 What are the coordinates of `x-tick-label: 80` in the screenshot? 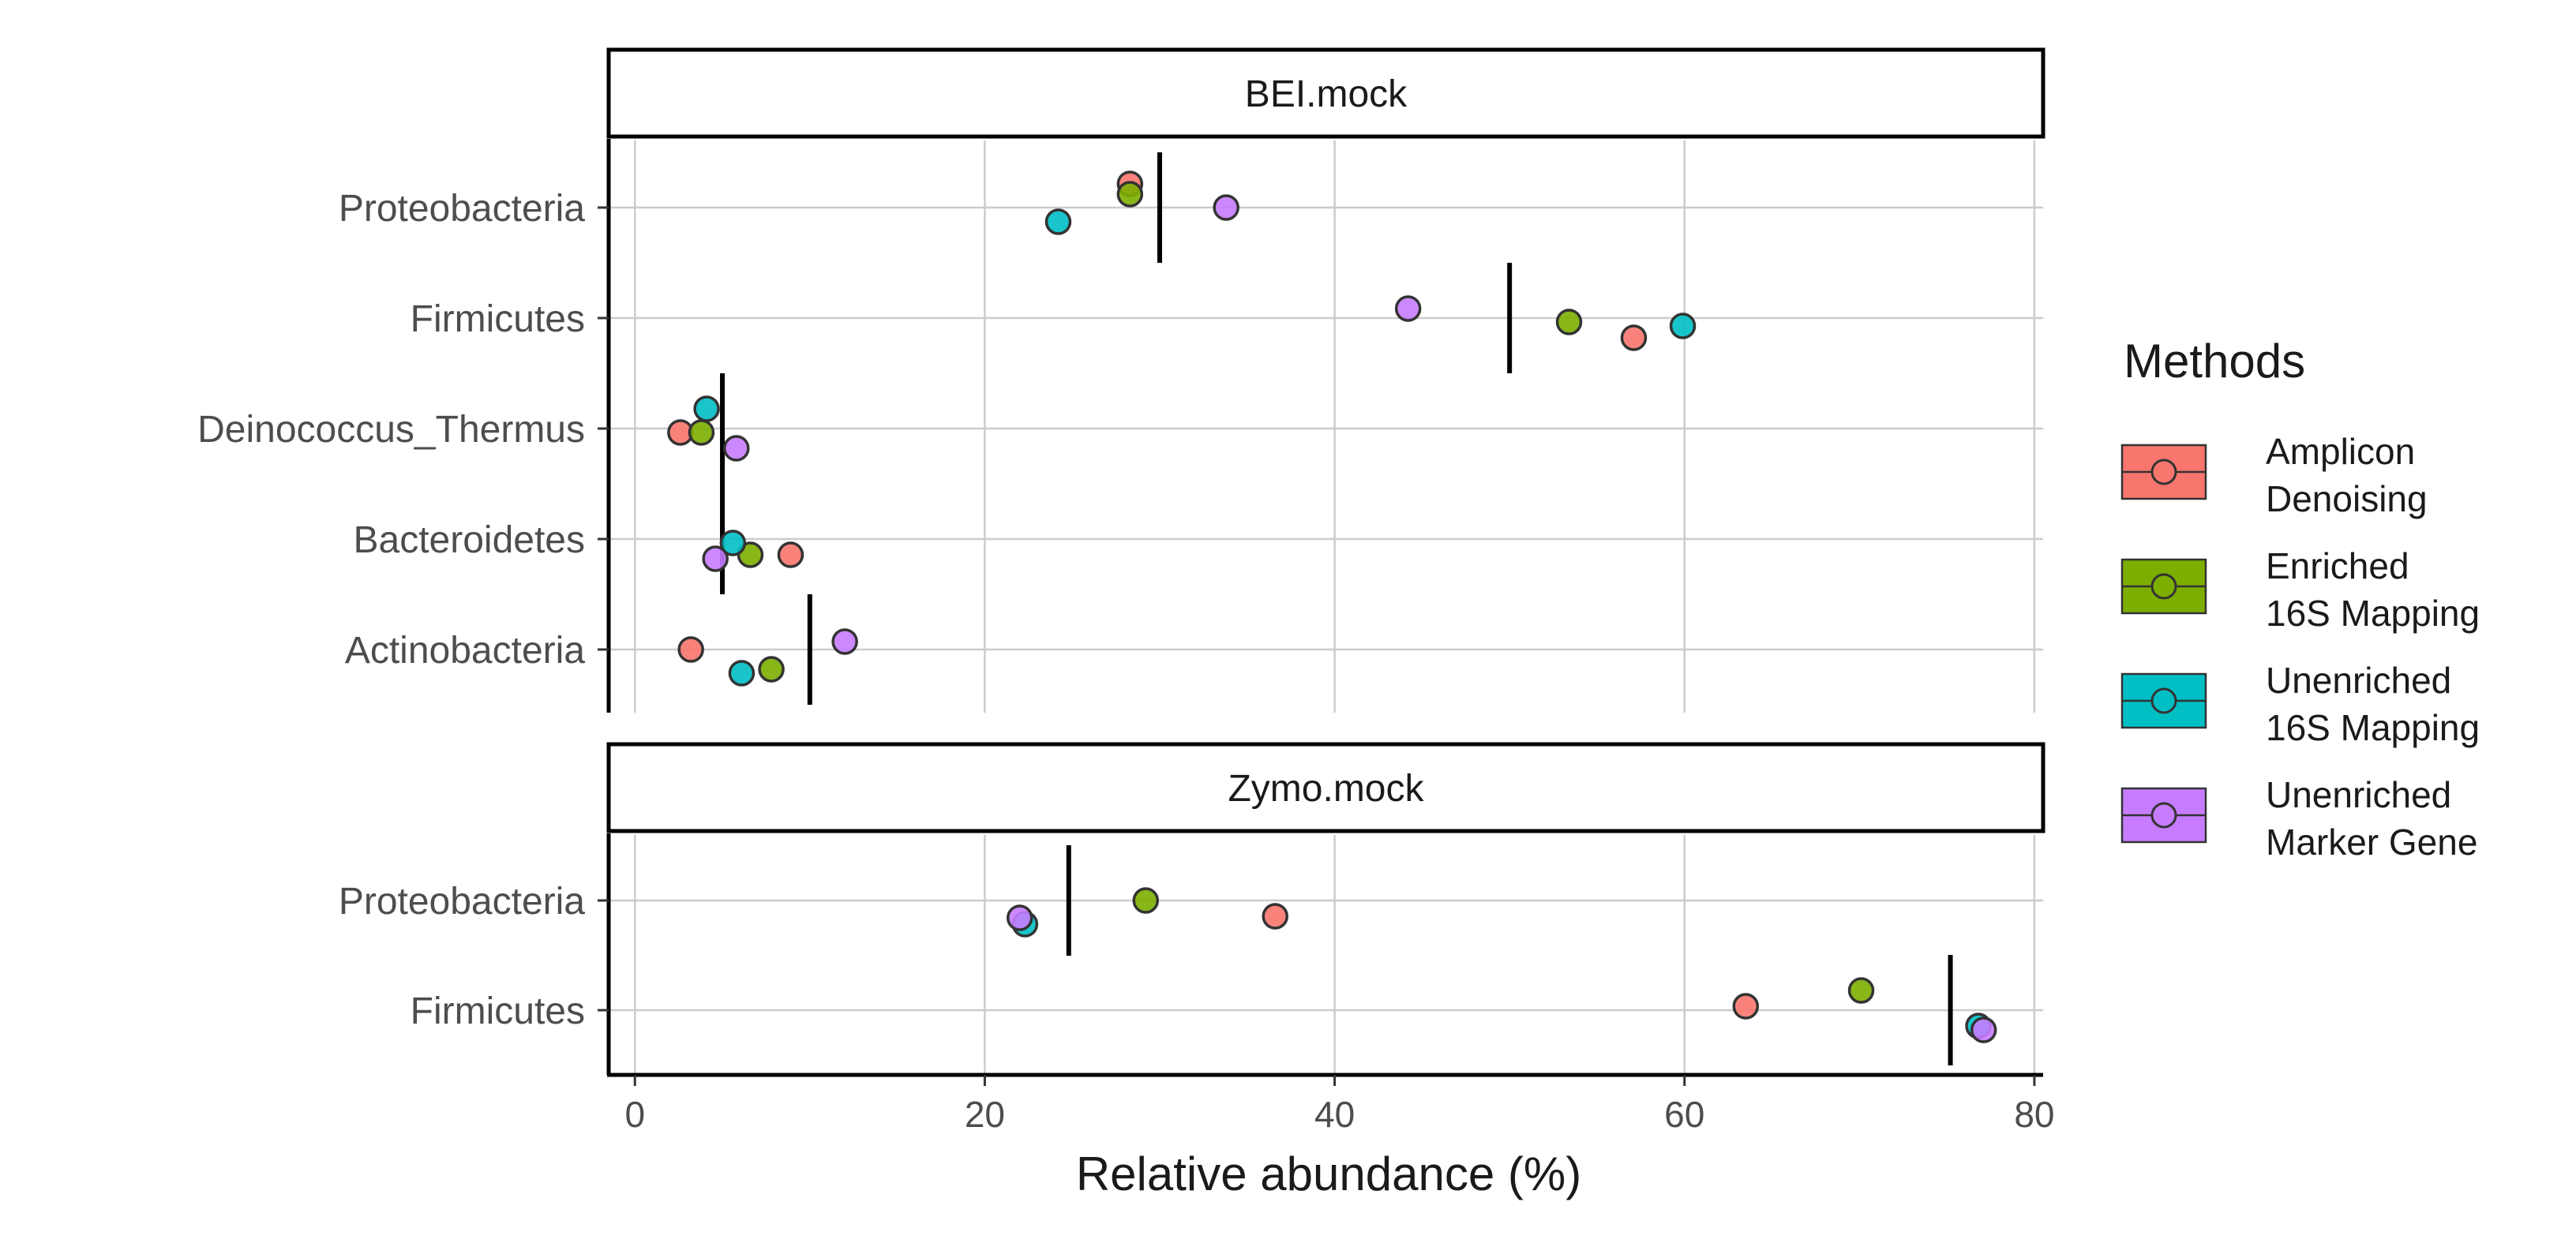 It's located at (2034, 1114).